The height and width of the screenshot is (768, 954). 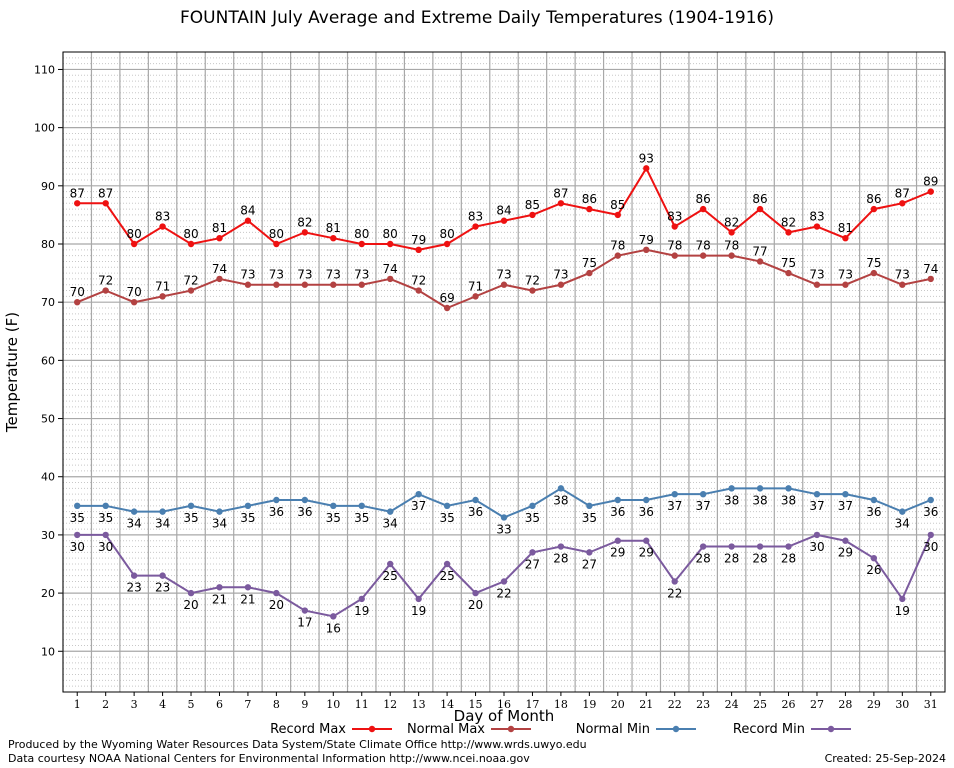 I want to click on x-tick-label: 24, so click(x=732, y=704).